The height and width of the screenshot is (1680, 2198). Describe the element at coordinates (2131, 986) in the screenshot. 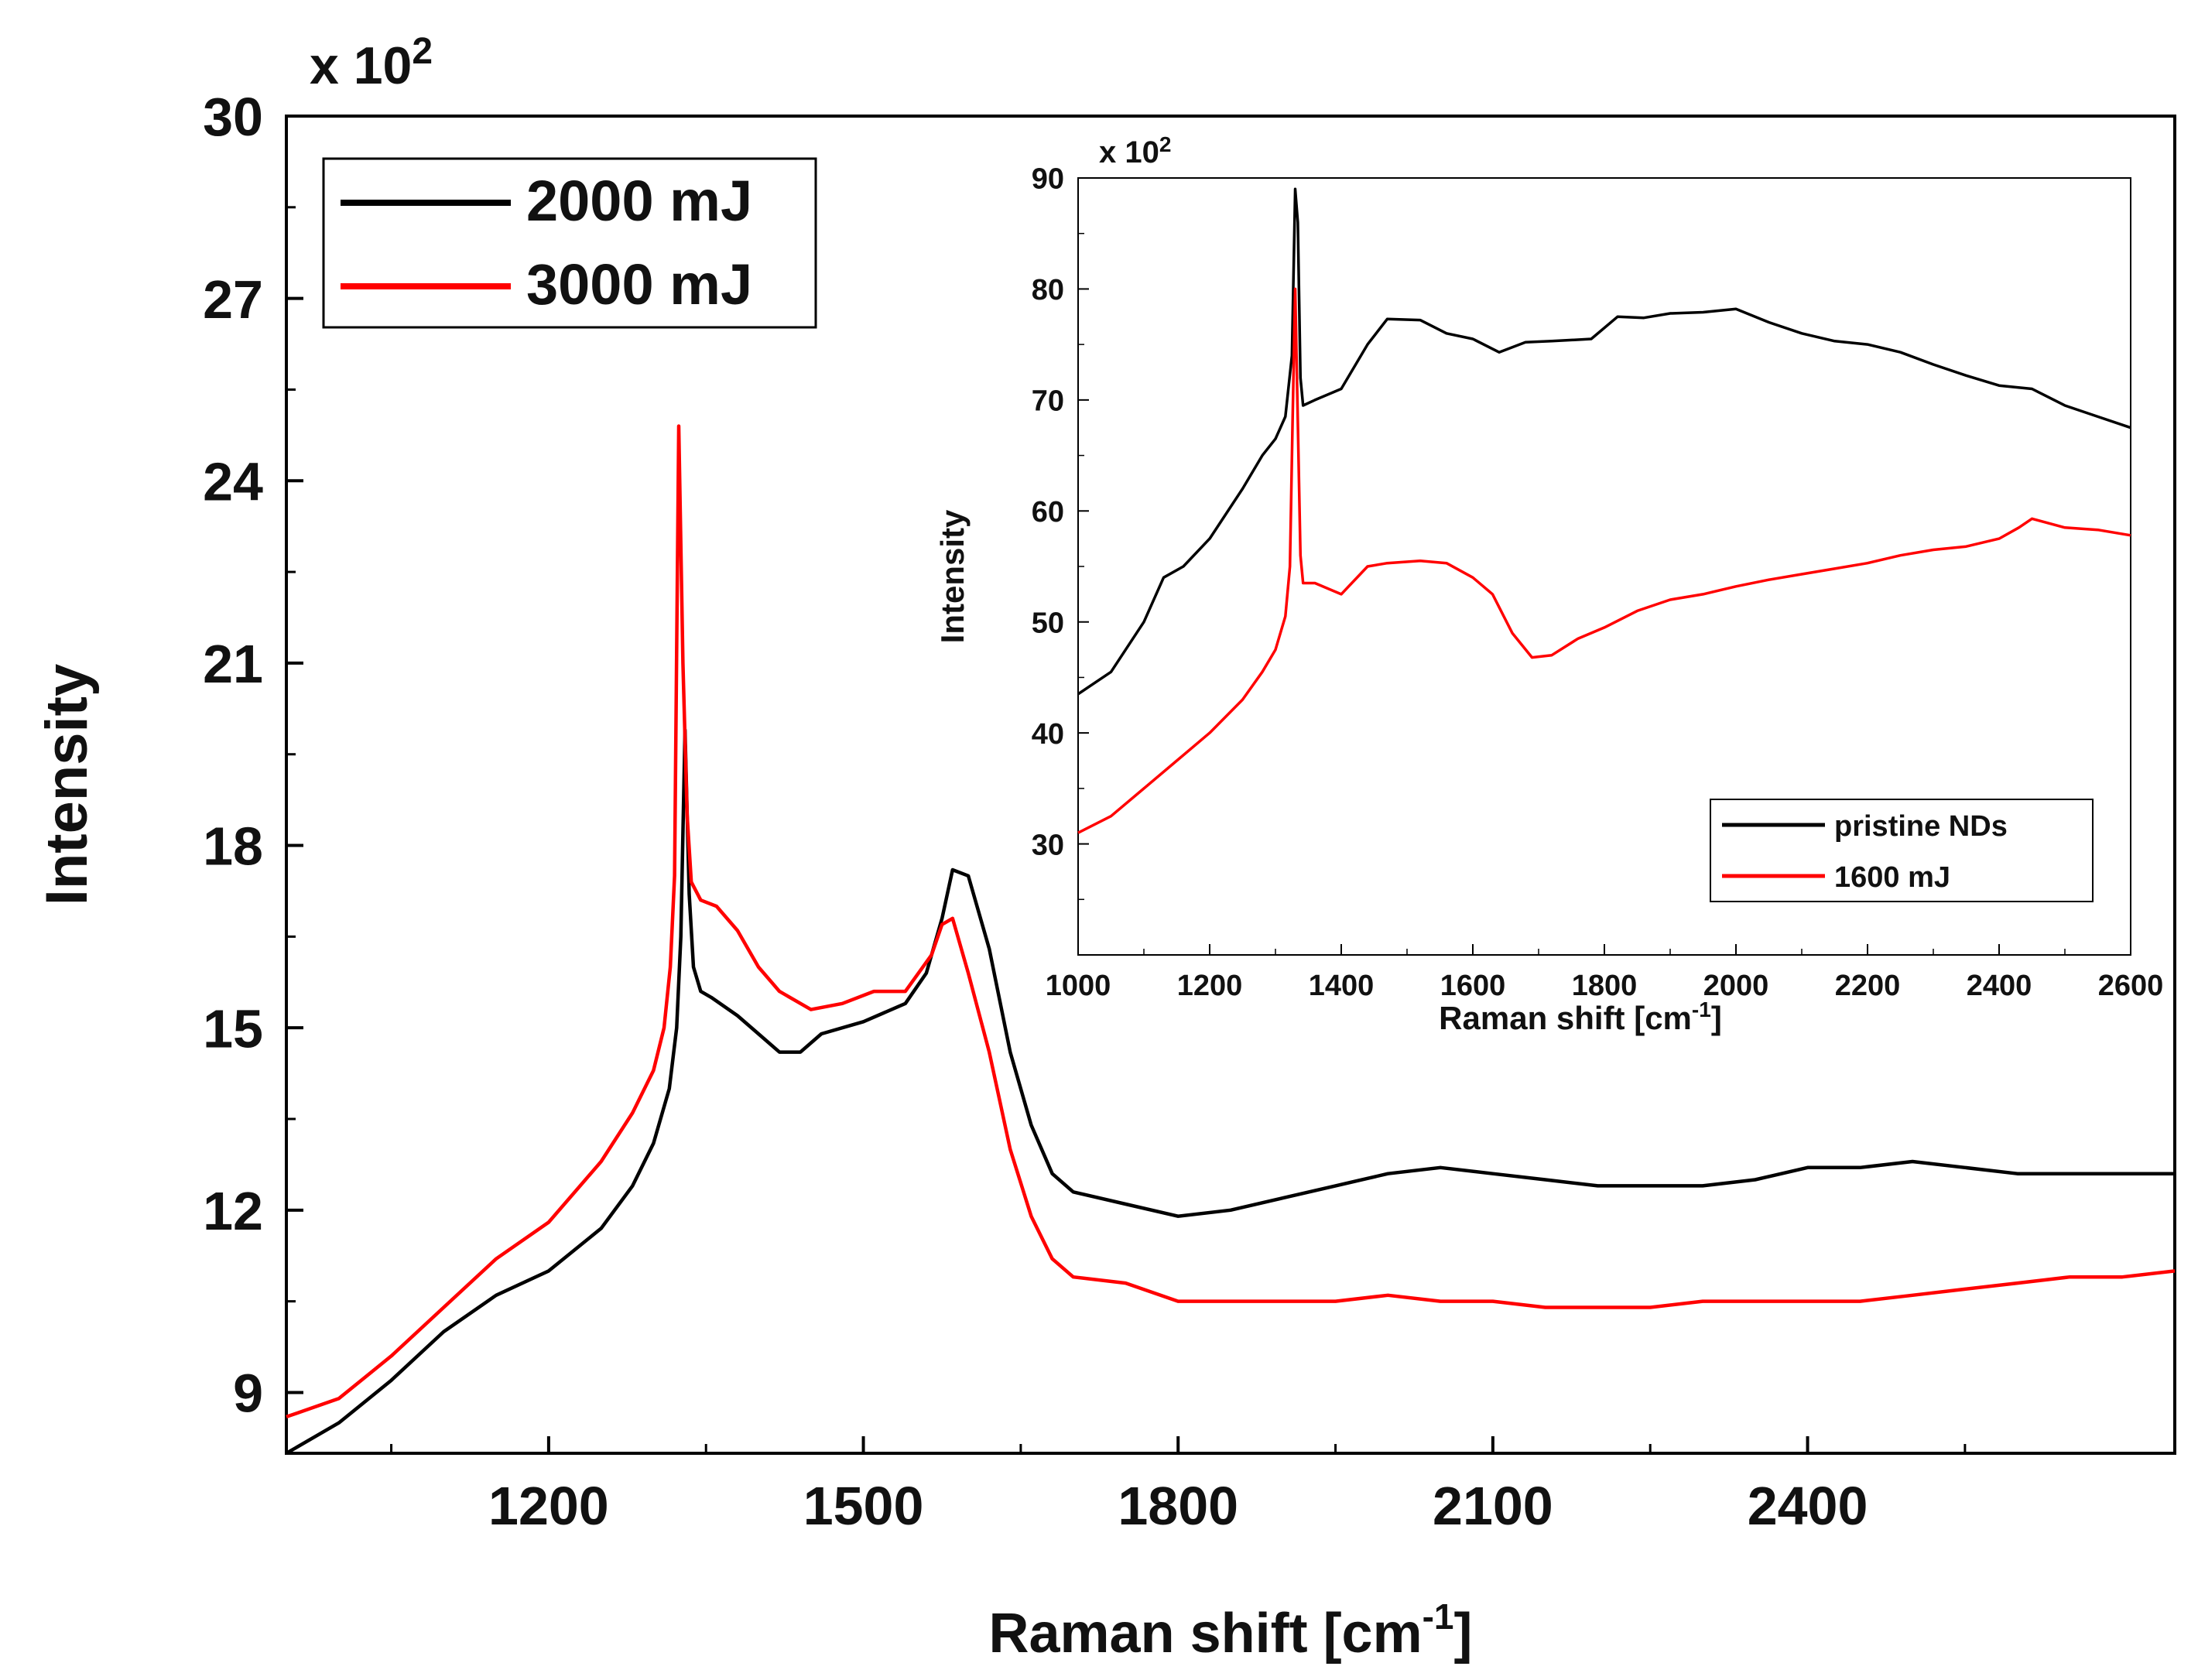

I see `inset-x-tick-label: 2600` at that location.